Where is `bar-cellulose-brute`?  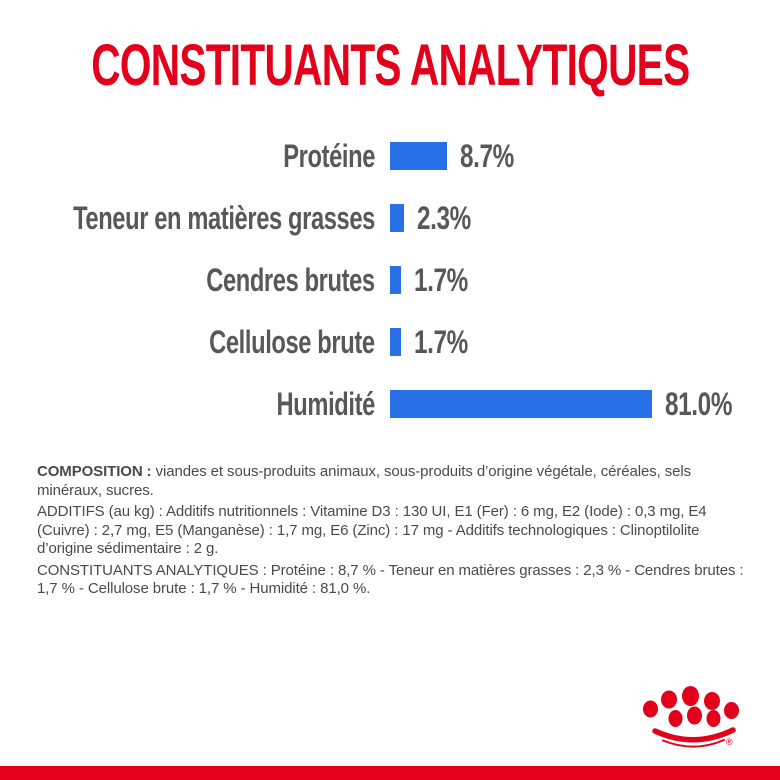
bar-cellulose-brute is located at coordinates (395, 342).